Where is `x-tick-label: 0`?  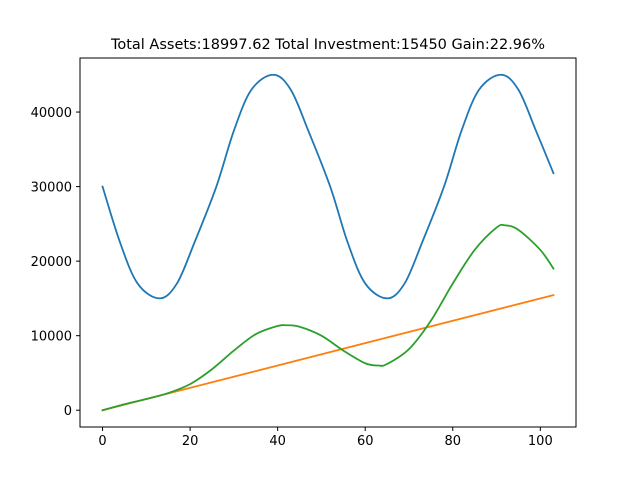
x-tick-label: 0 is located at coordinates (102, 441).